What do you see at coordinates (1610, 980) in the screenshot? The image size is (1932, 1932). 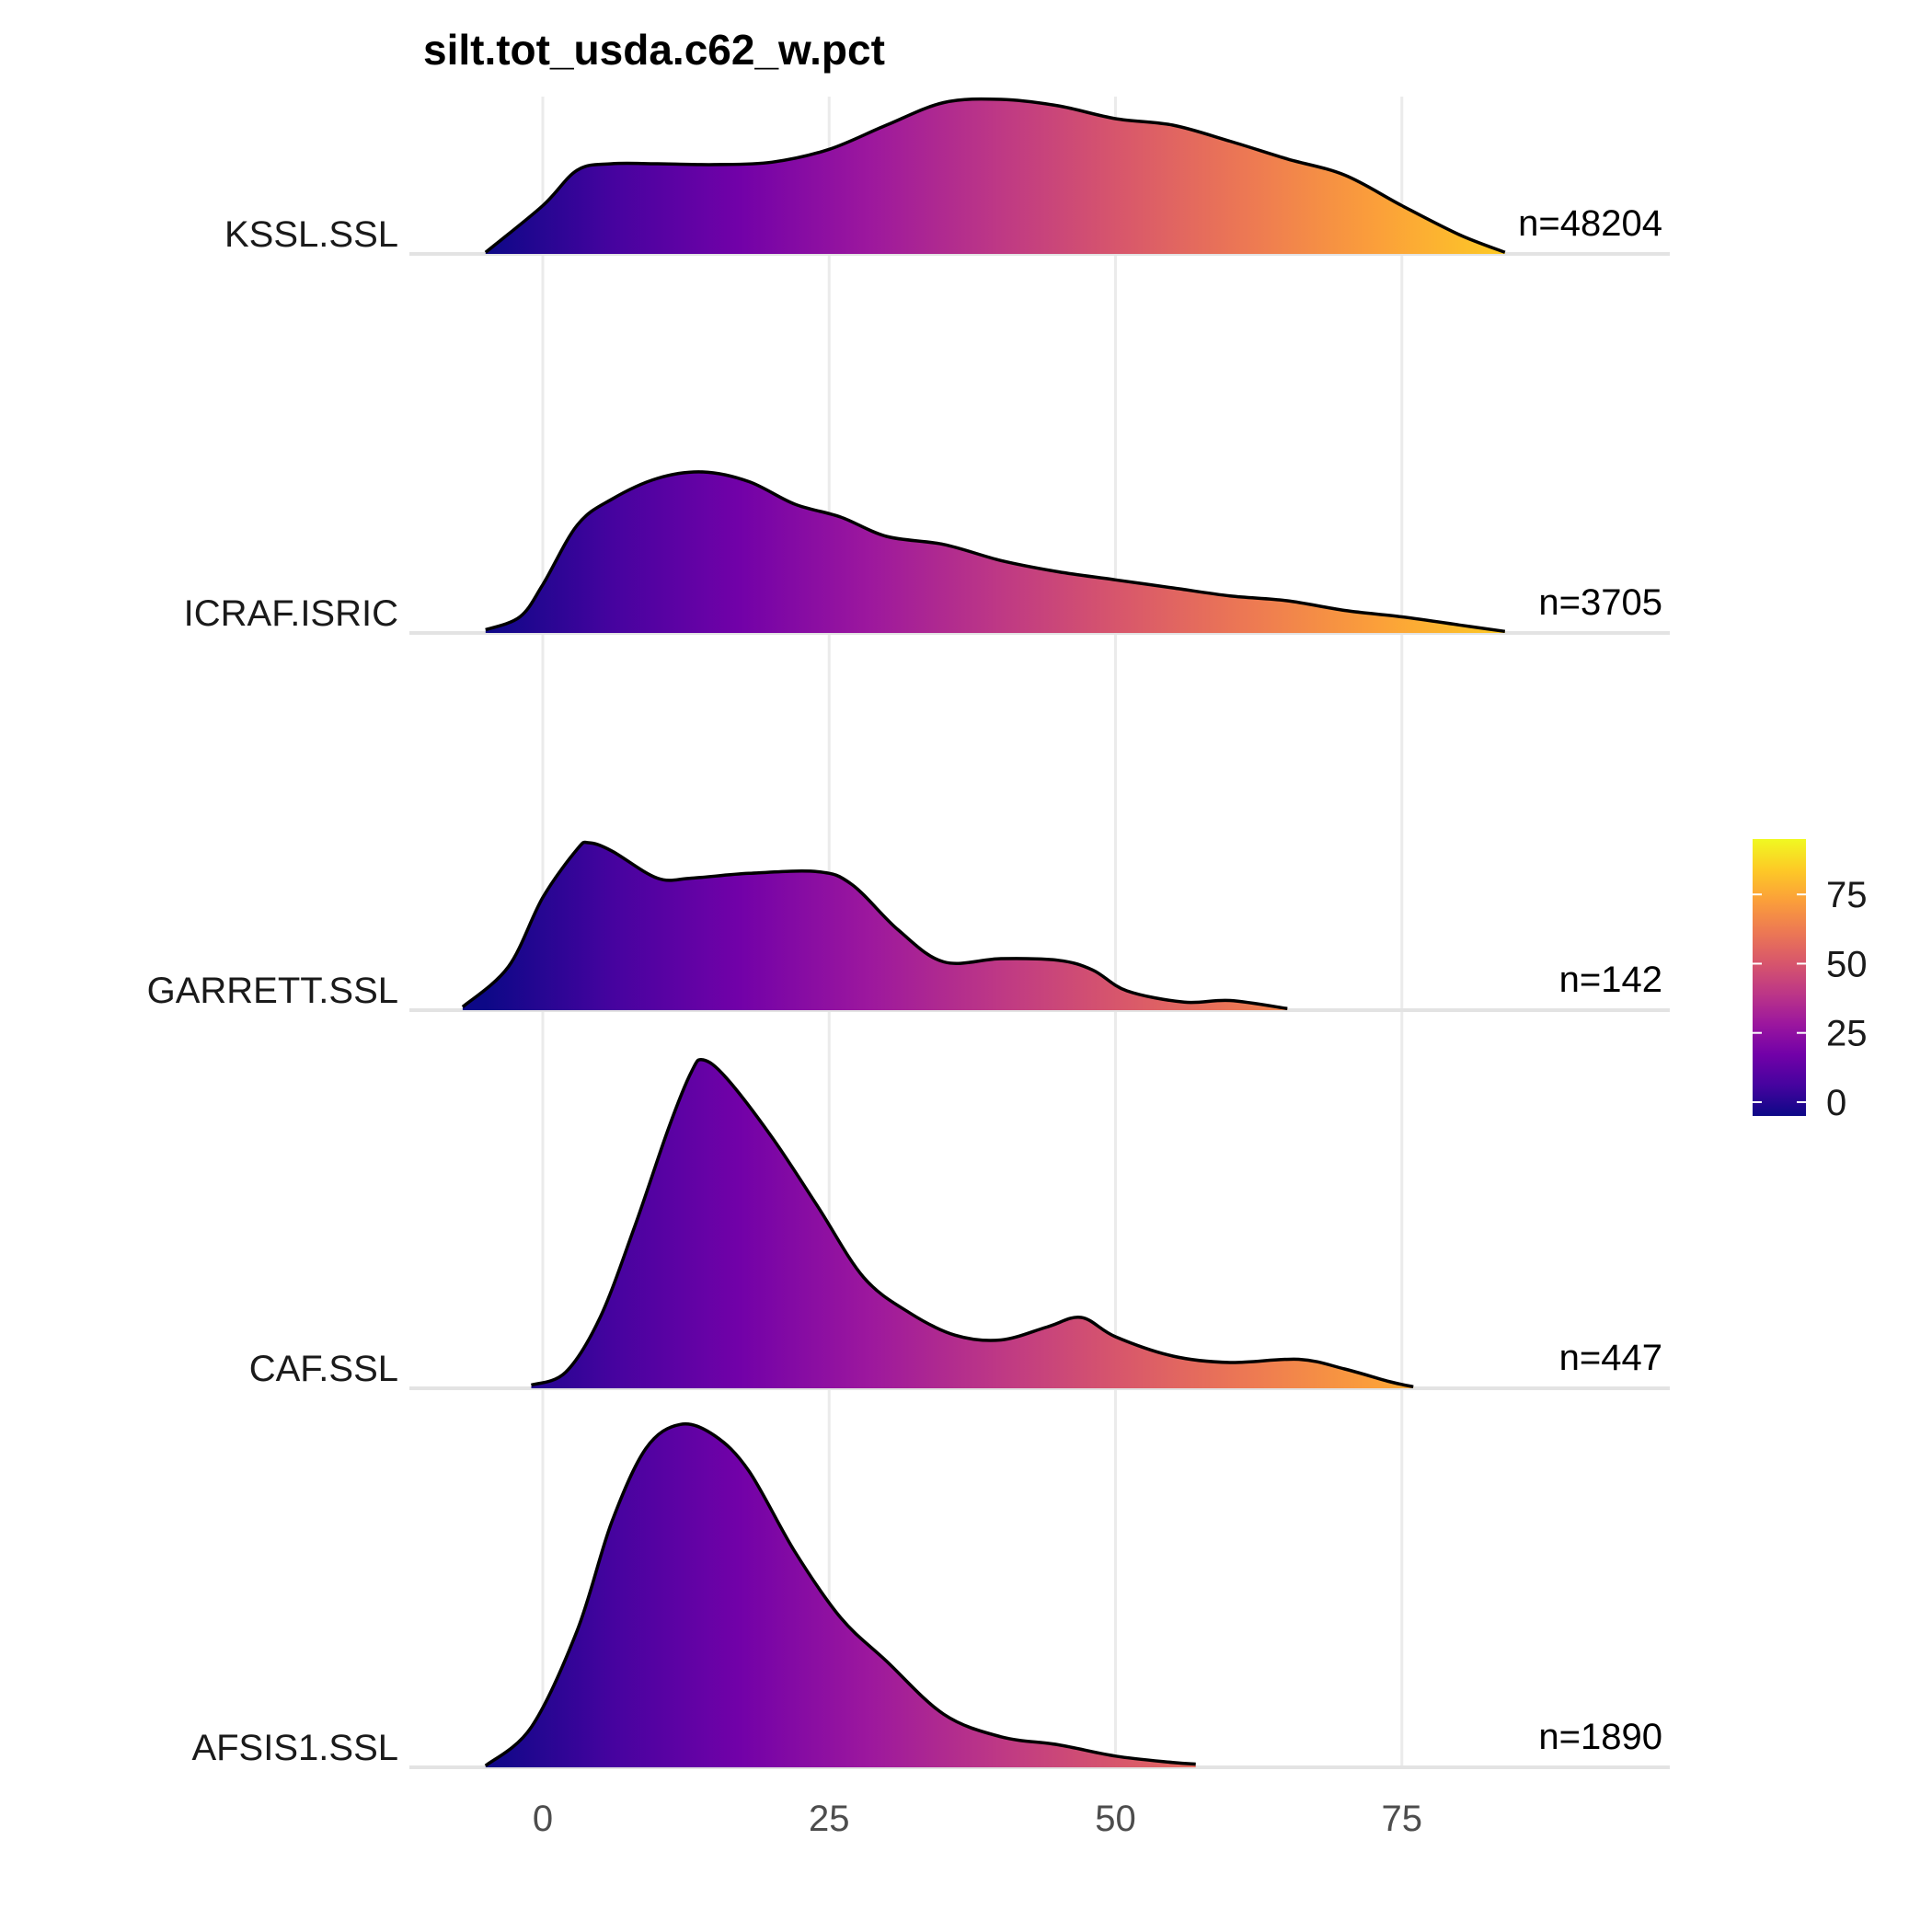 I see `n-label: n=142` at bounding box center [1610, 980].